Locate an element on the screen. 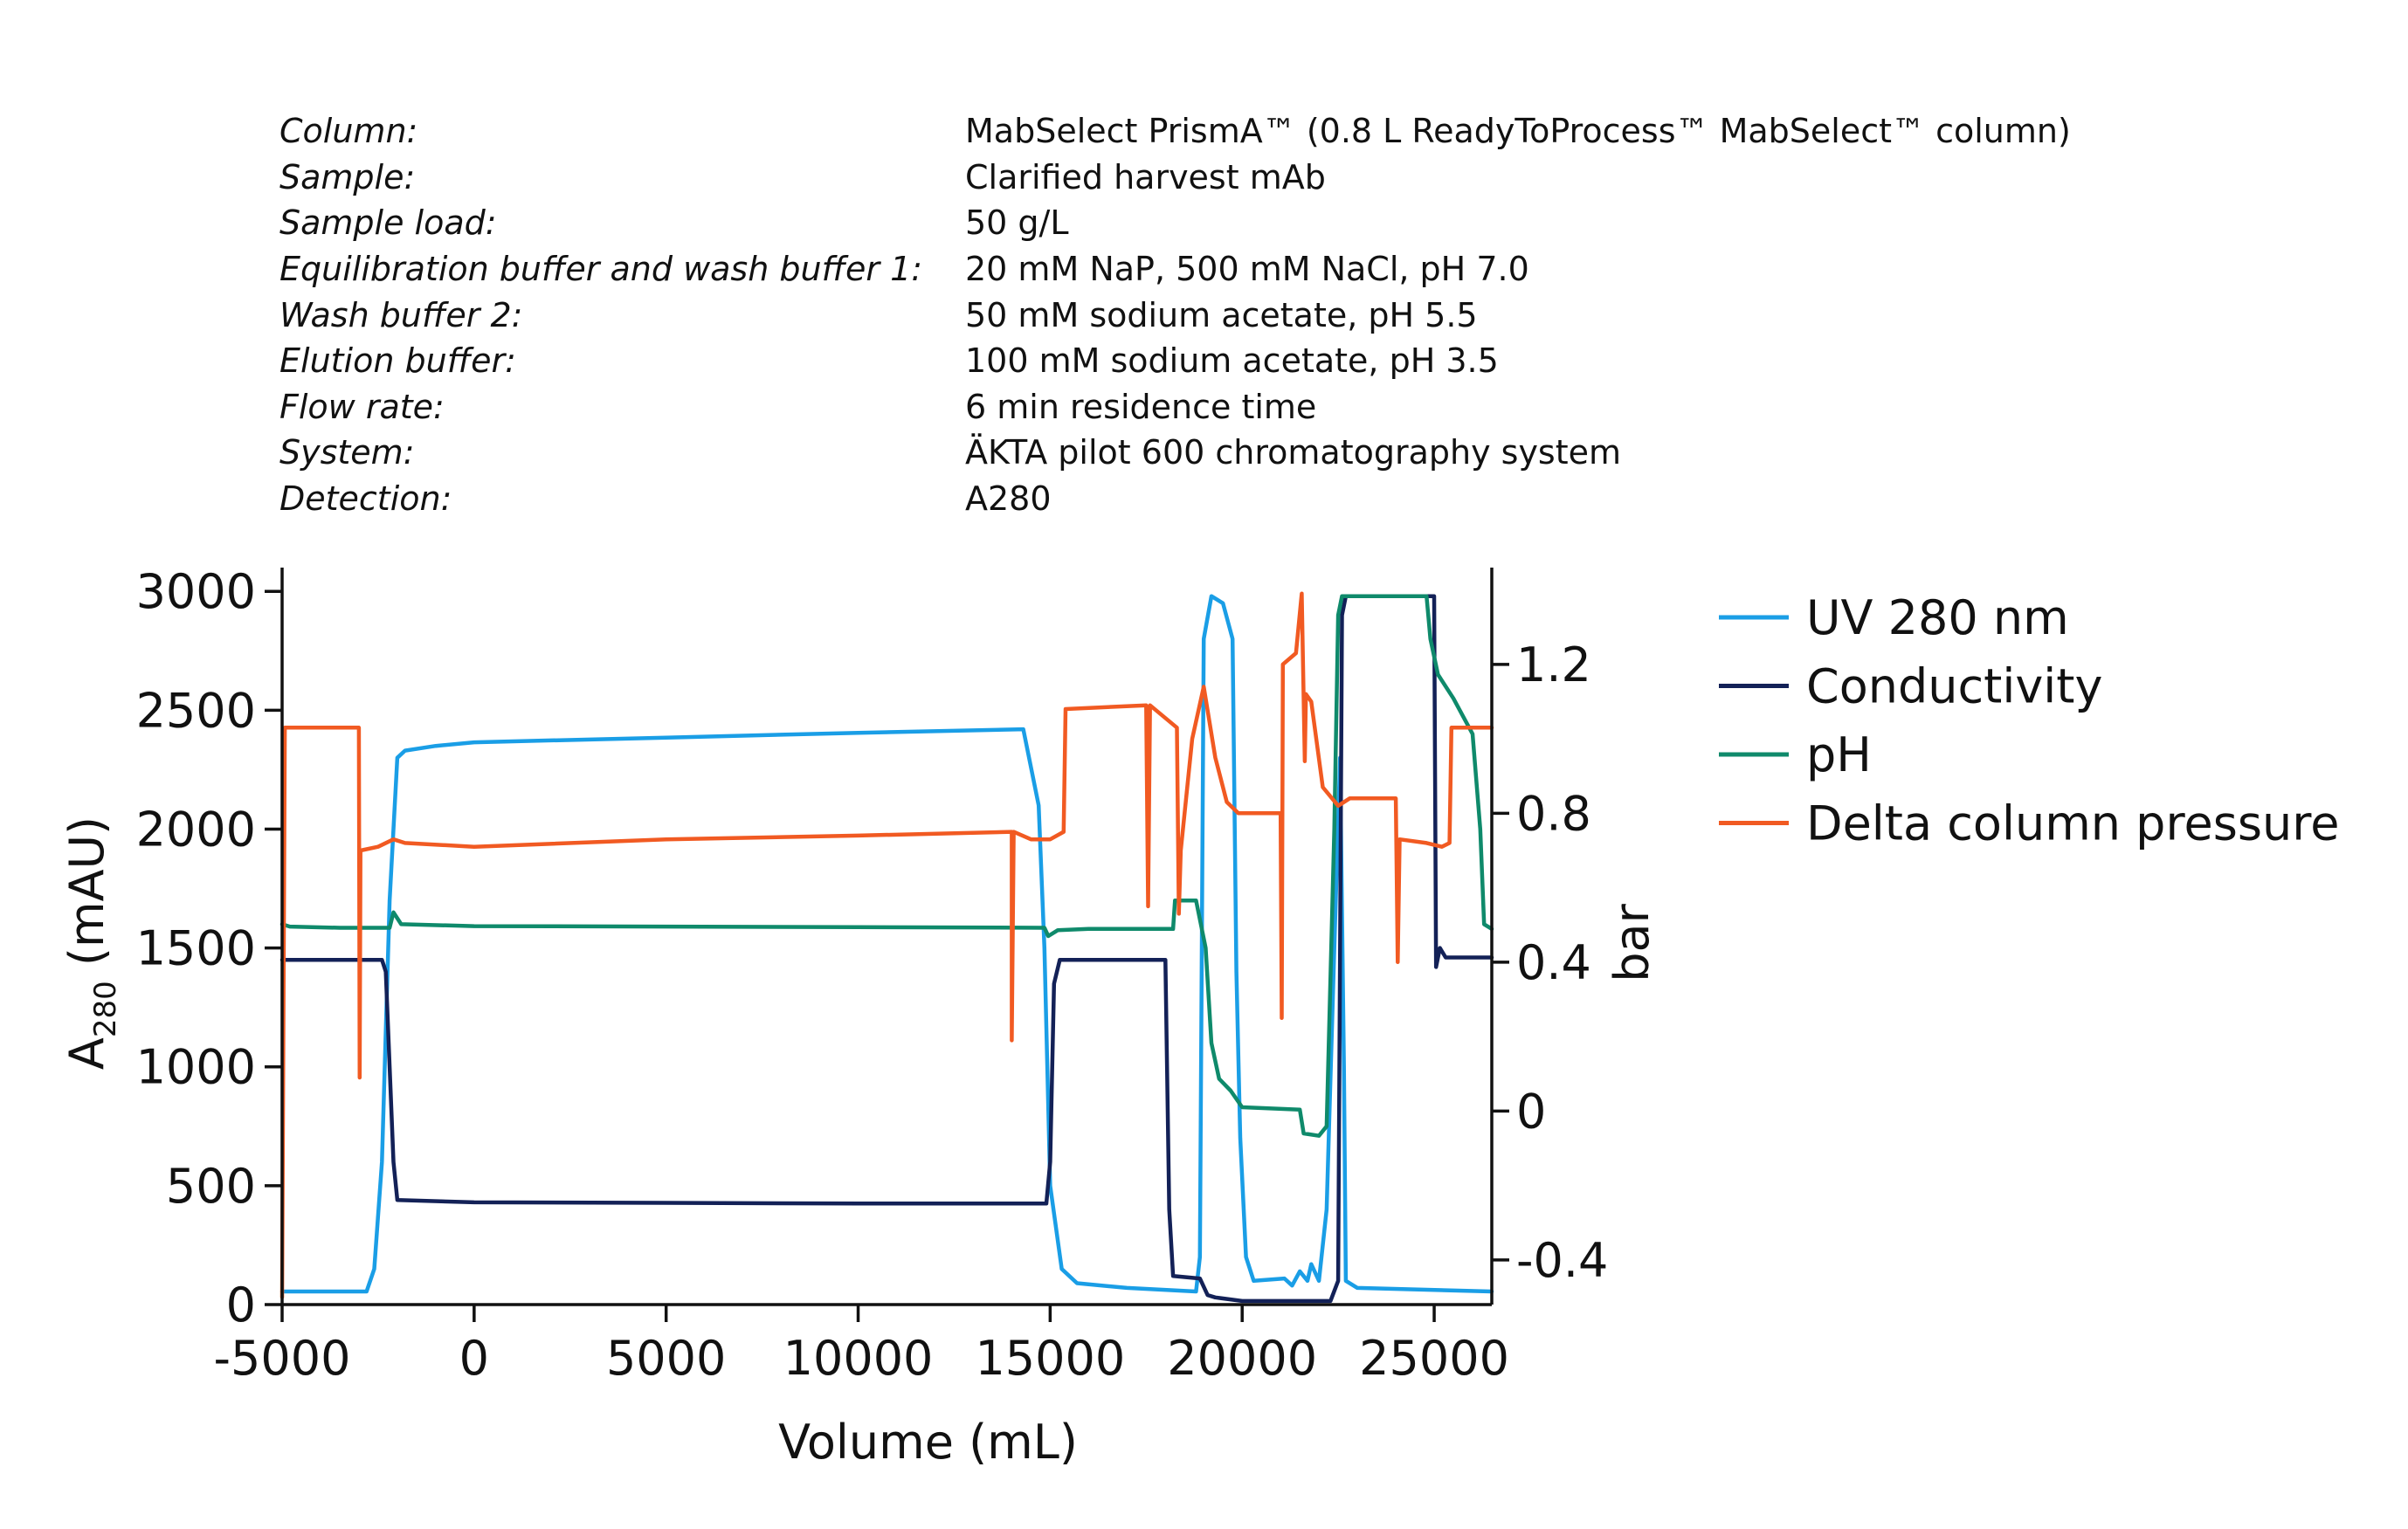 This screenshot has width=2408, height=1529. info-value: A280 is located at coordinates (1008, 499).